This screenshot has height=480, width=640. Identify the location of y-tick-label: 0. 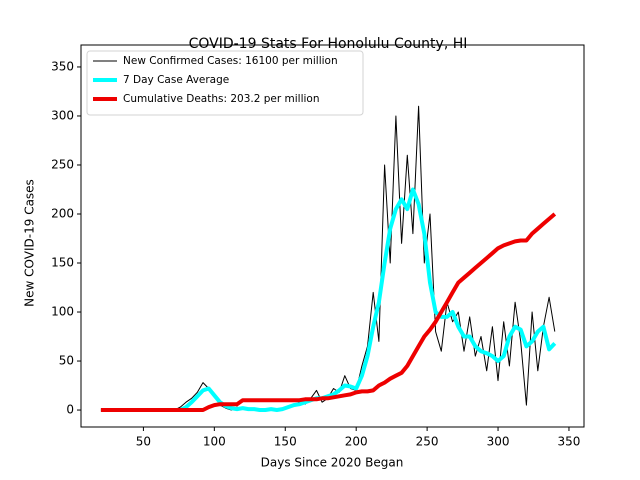
(70, 410).